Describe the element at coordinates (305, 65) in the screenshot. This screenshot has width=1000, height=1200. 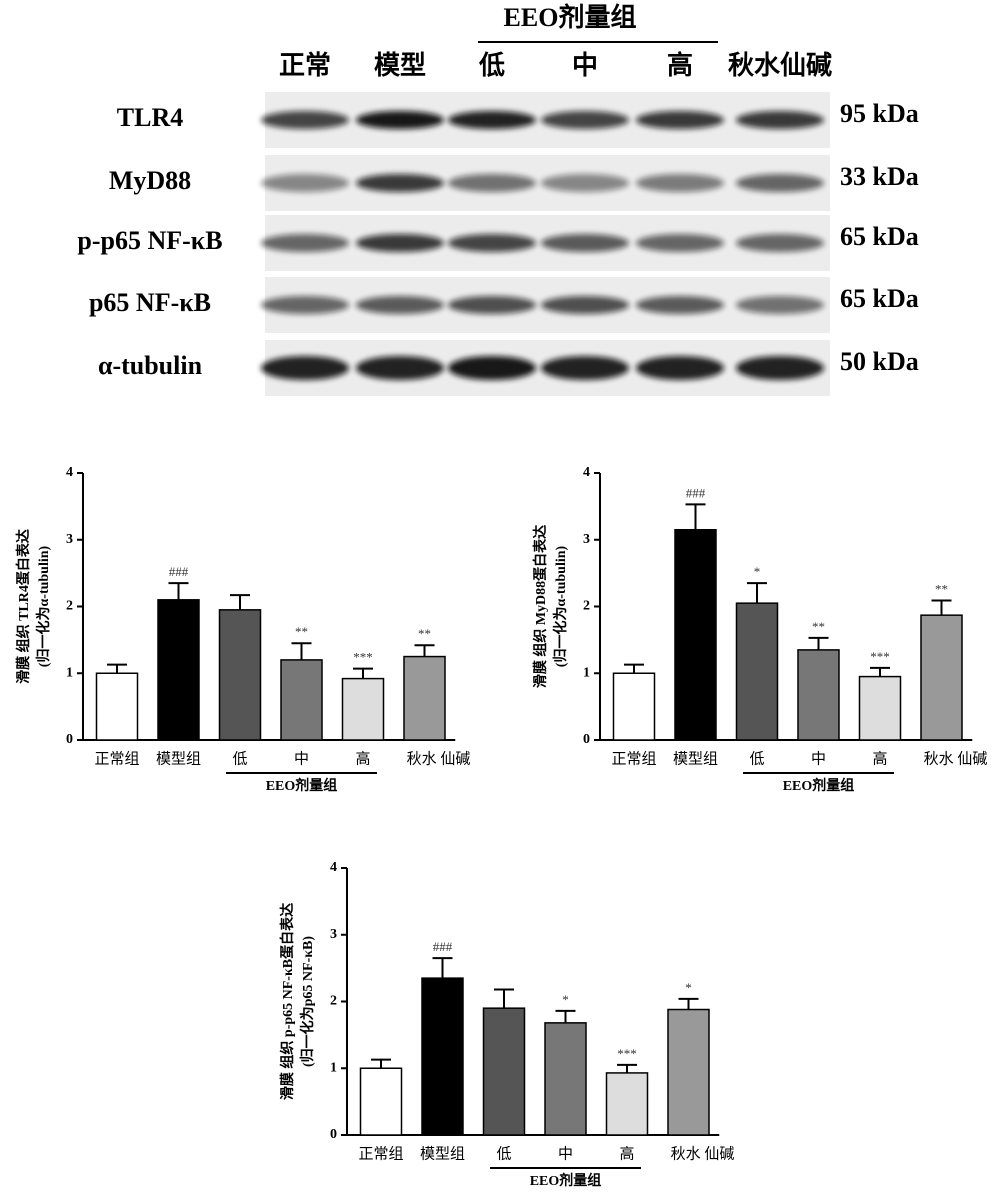
I see `lane-label: 正常` at that location.